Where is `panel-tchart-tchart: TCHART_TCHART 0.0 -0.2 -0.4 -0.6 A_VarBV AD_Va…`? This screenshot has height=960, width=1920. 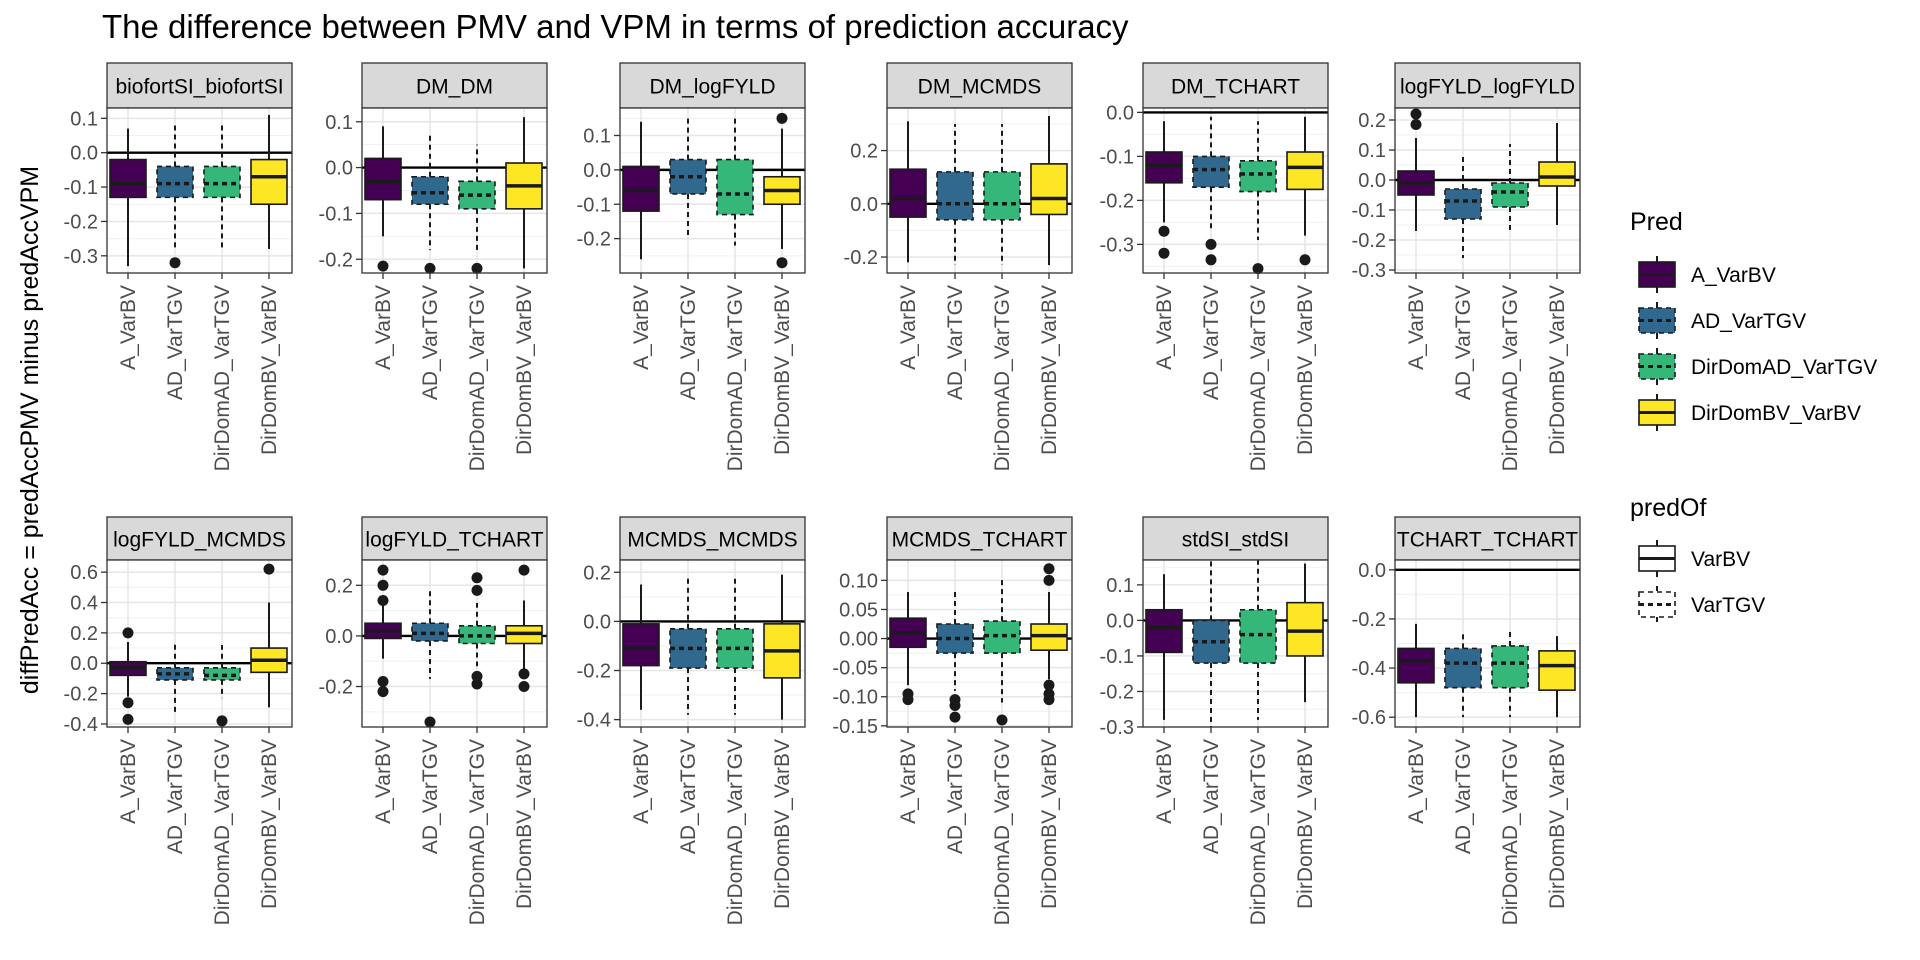
panel-tchart-tchart: TCHART_TCHART 0.0 -0.2 -0.4 -0.6 A_VarBV AD_Va… is located at coordinates (1466, 720).